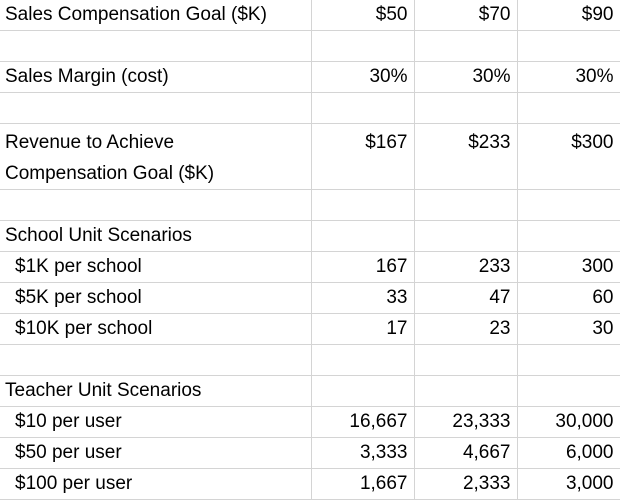 Image resolution: width=620 pixels, height=500 pixels. Describe the element at coordinates (363, 329) in the screenshot. I see `value-cell: 17` at that location.